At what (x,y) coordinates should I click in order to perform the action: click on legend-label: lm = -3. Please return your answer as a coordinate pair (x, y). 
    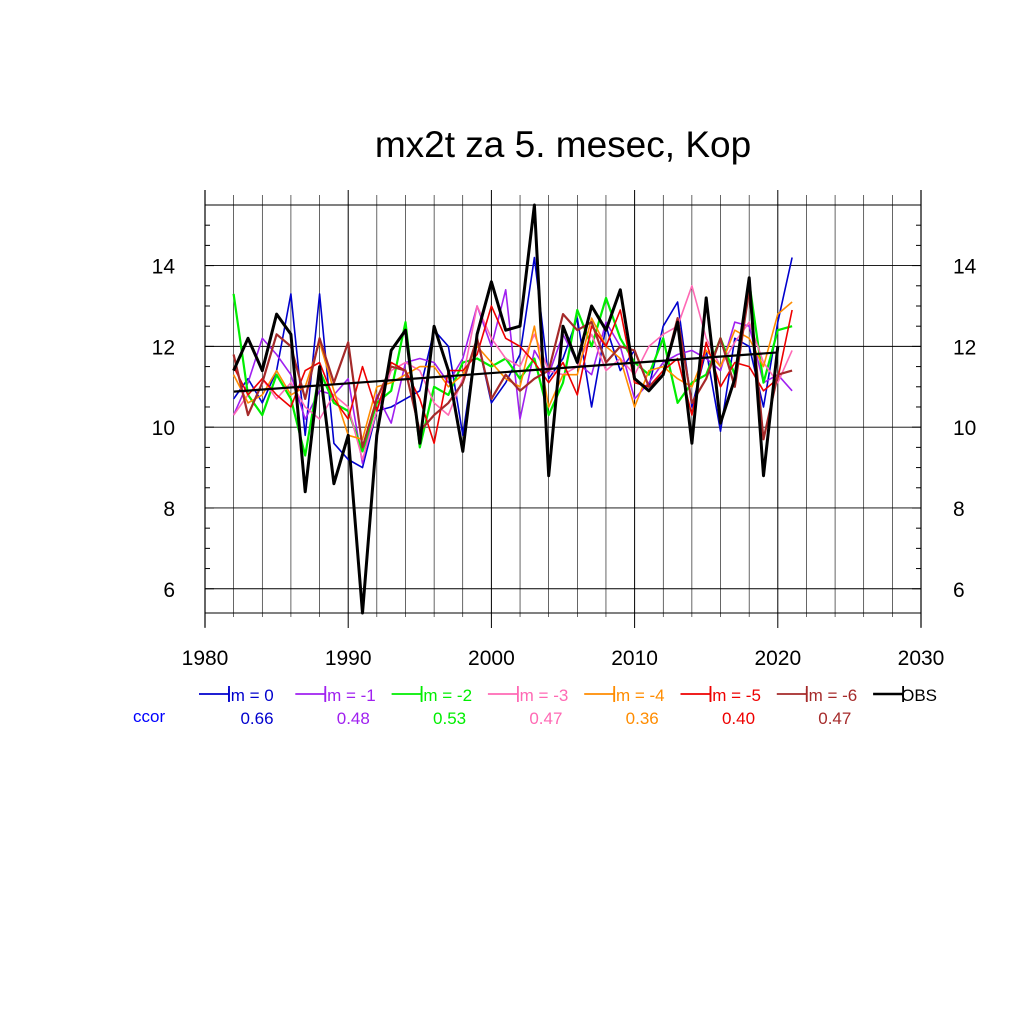
    Looking at the image, I should click on (542, 695).